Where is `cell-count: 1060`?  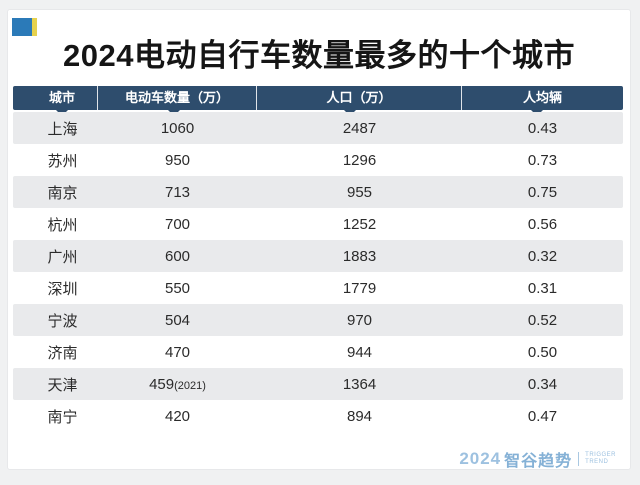 cell-count: 1060 is located at coordinates (177, 128).